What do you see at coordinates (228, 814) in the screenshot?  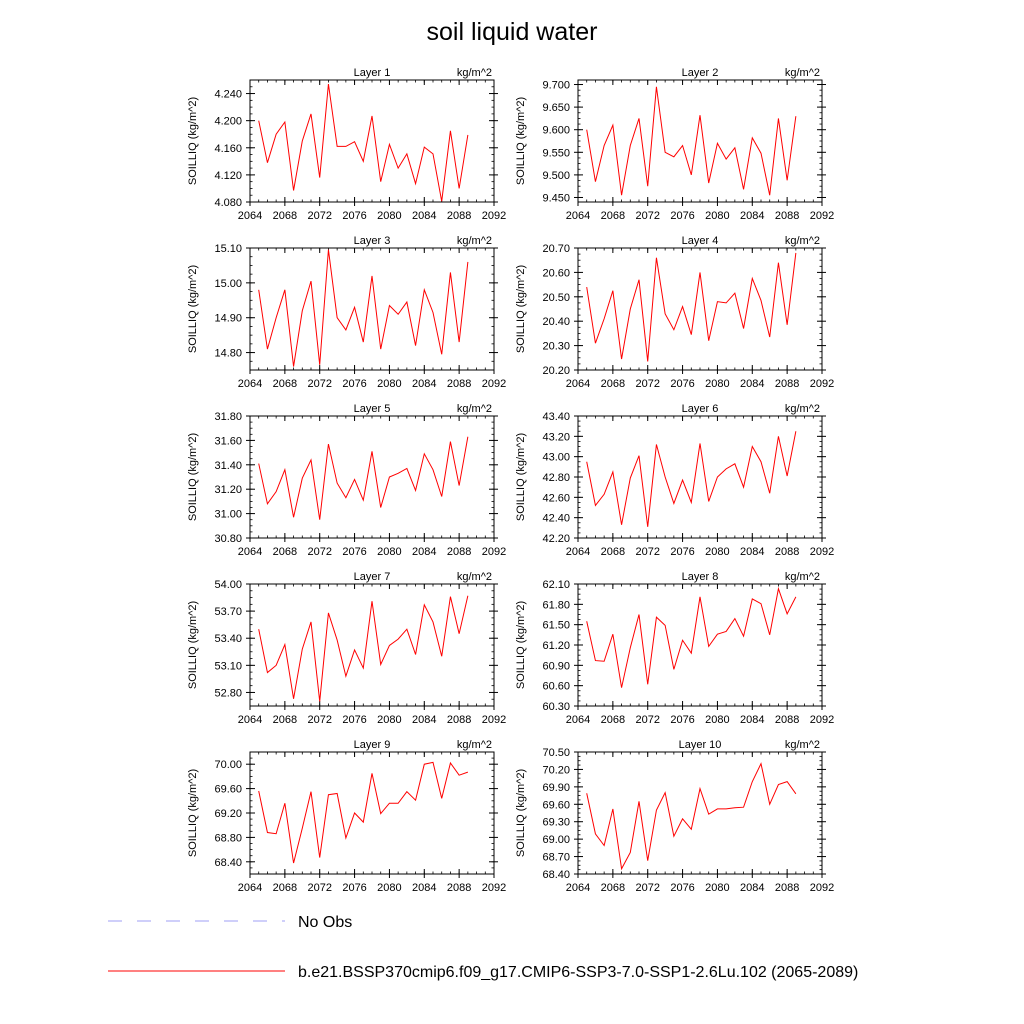 I see `y-tick-label: 69.20` at bounding box center [228, 814].